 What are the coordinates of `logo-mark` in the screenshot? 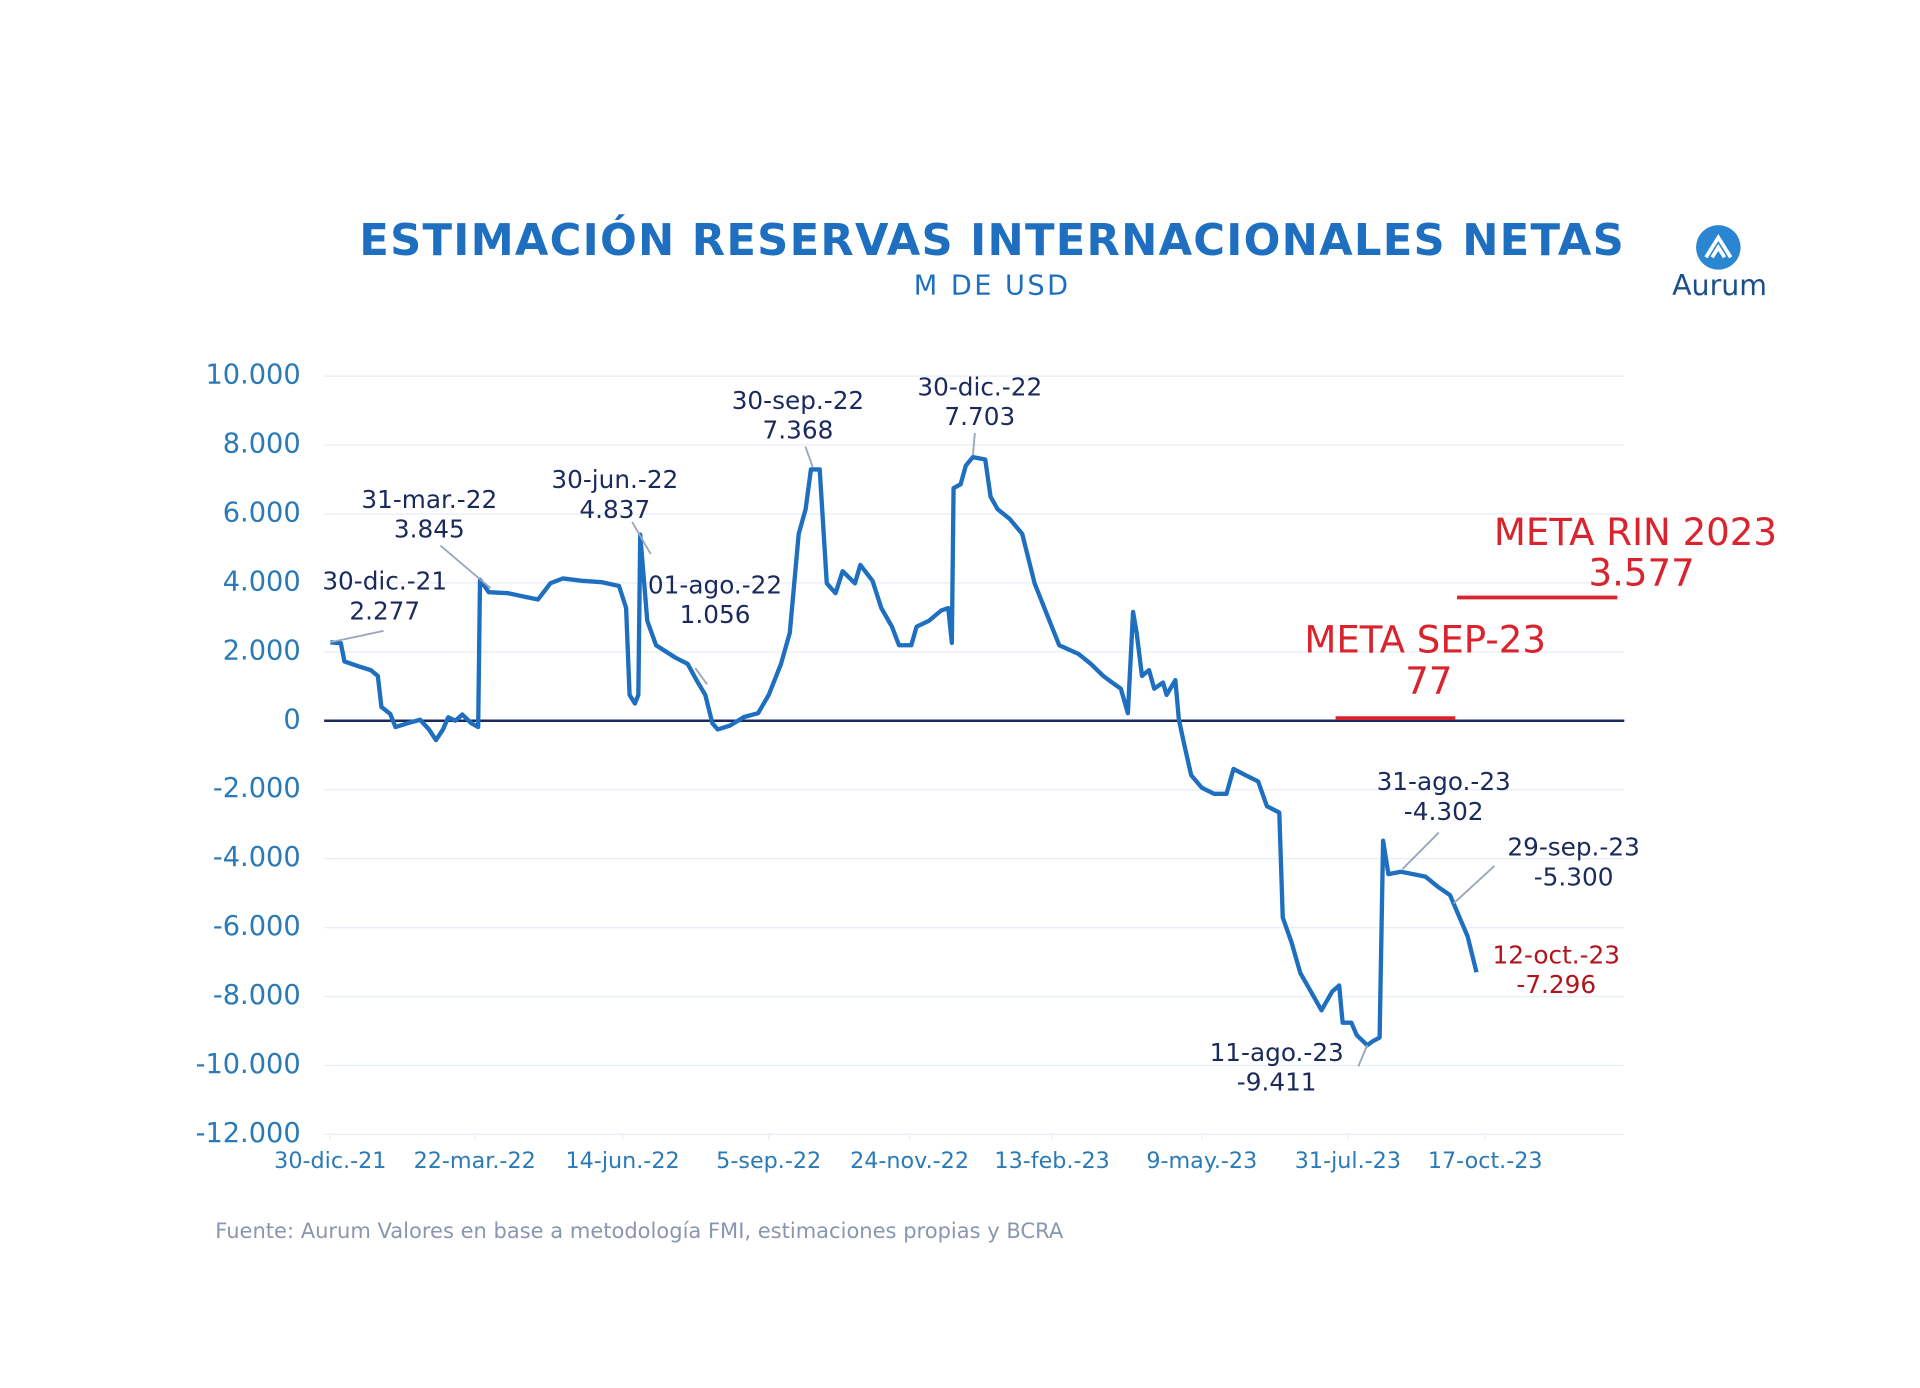 It's located at (1718, 246).